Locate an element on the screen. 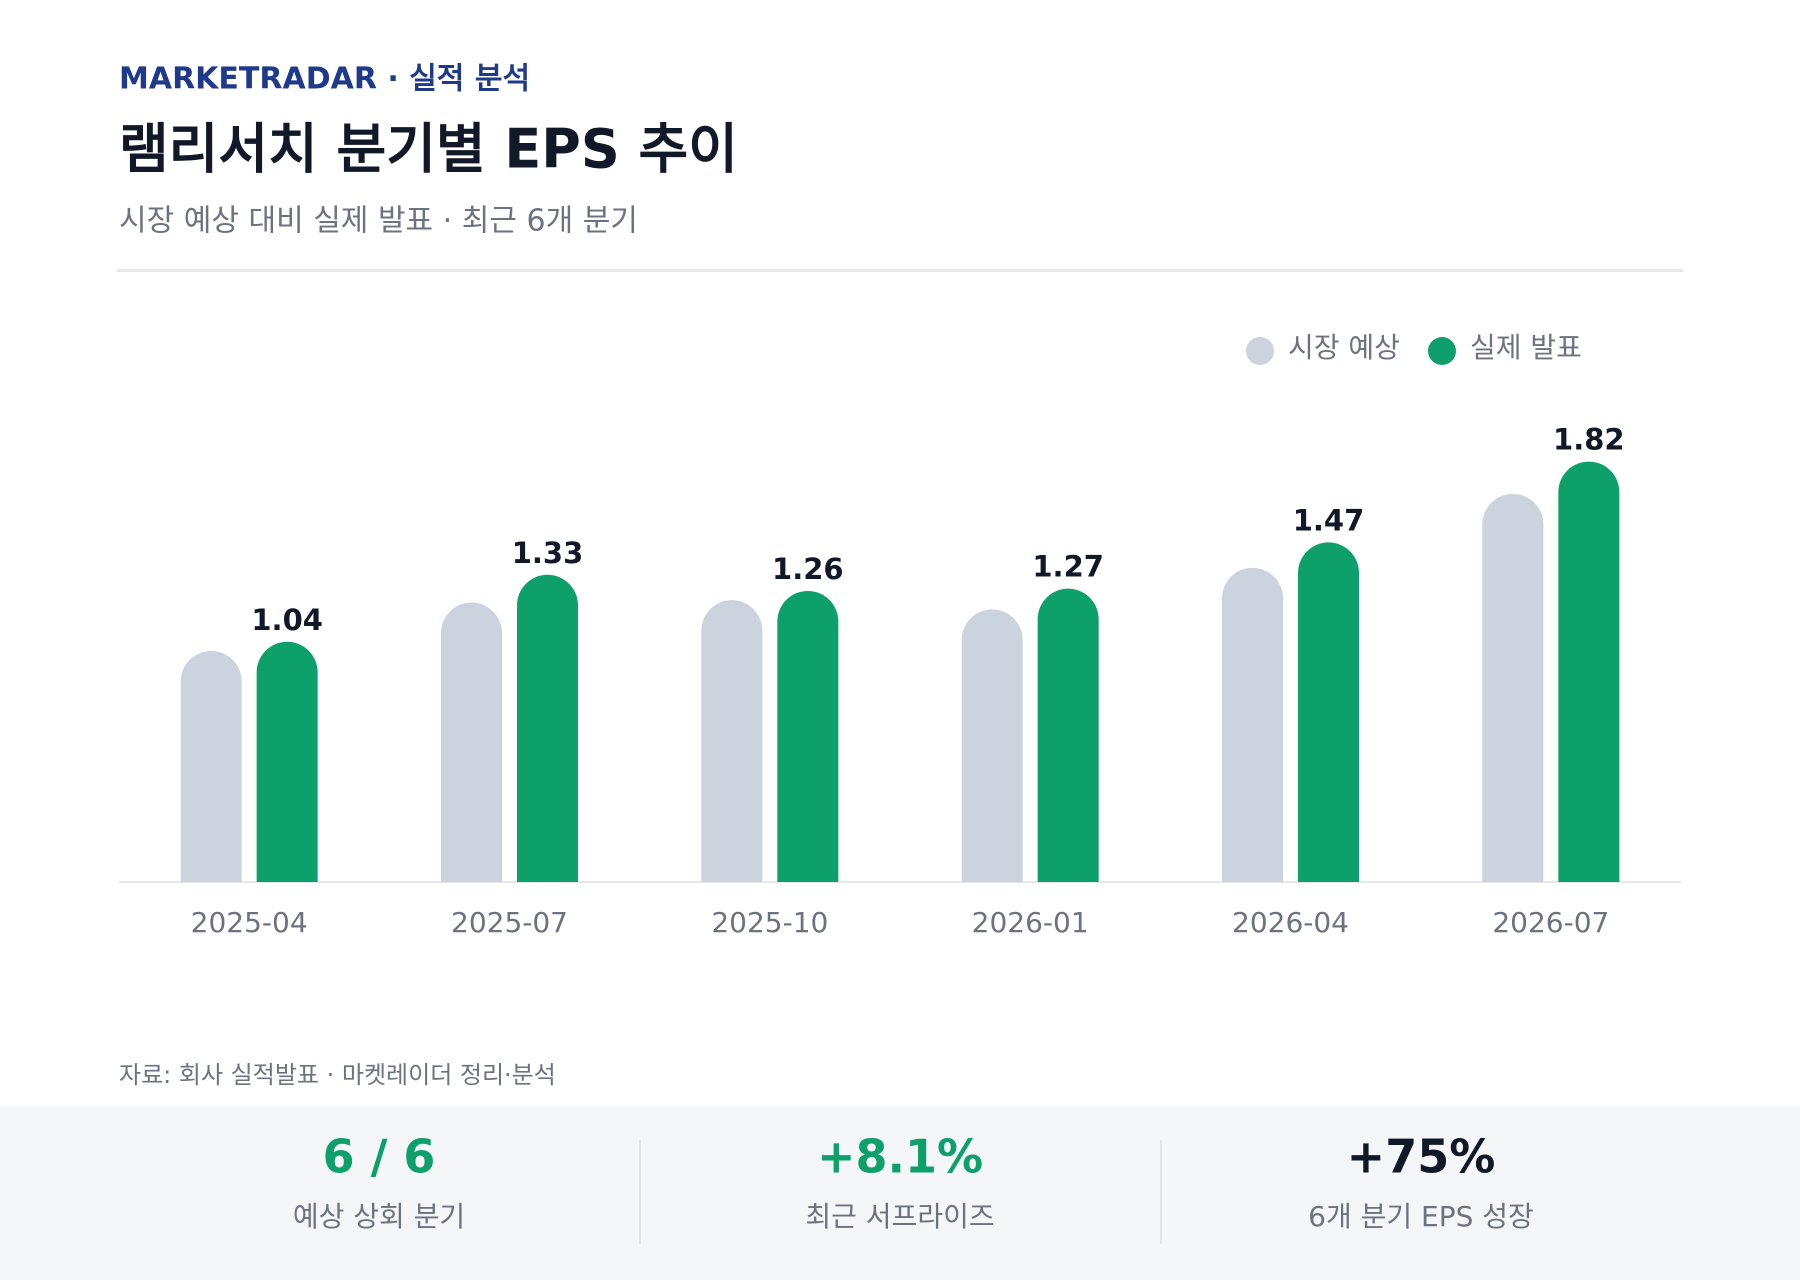 The image size is (1800, 1280). x-tick-label: 2025-10 is located at coordinates (769, 922).